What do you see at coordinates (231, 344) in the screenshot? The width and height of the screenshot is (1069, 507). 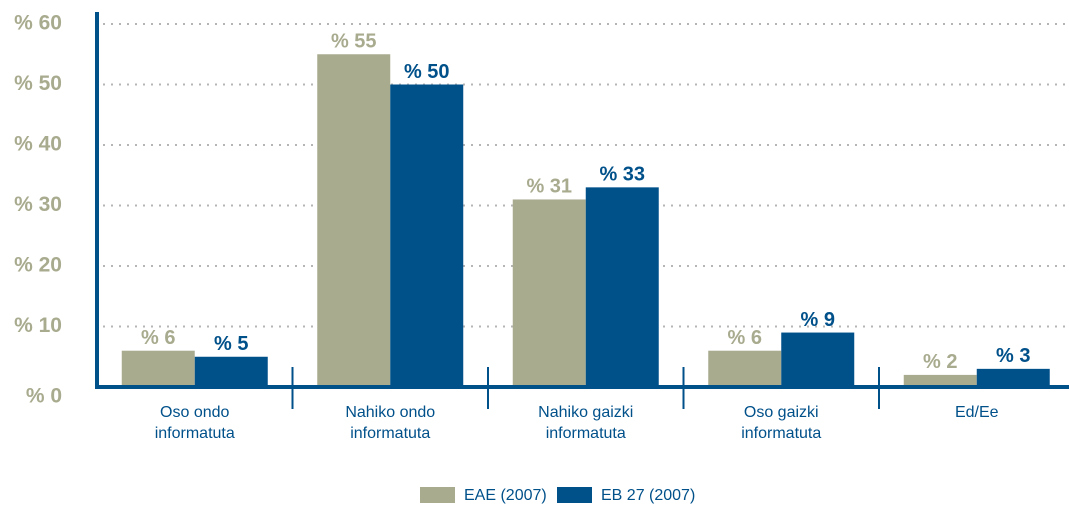 I see `value-label: % 5` at bounding box center [231, 344].